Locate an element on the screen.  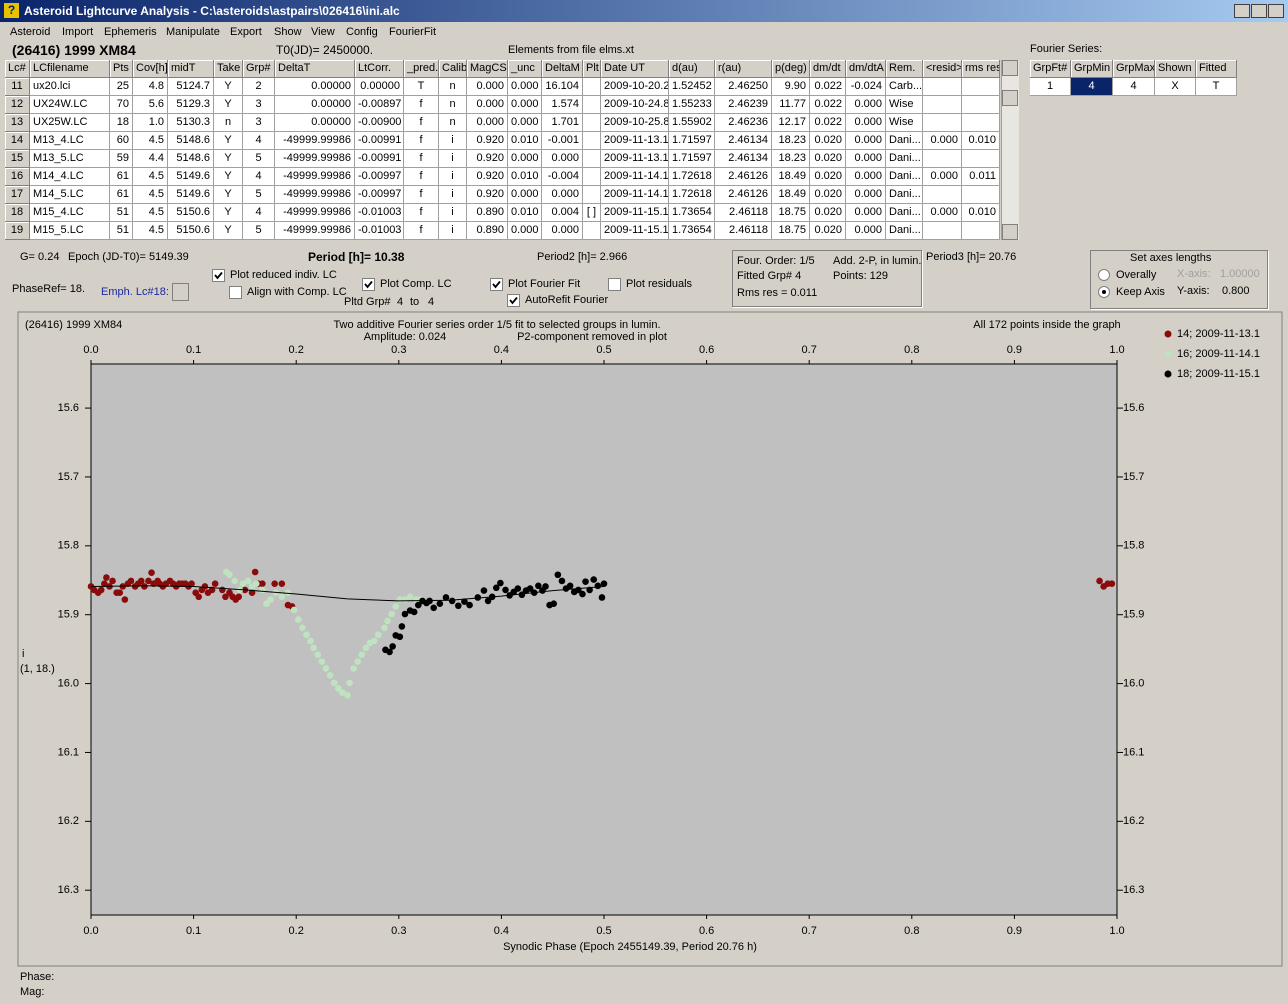
table-cell: T is located at coordinates (1216, 87).